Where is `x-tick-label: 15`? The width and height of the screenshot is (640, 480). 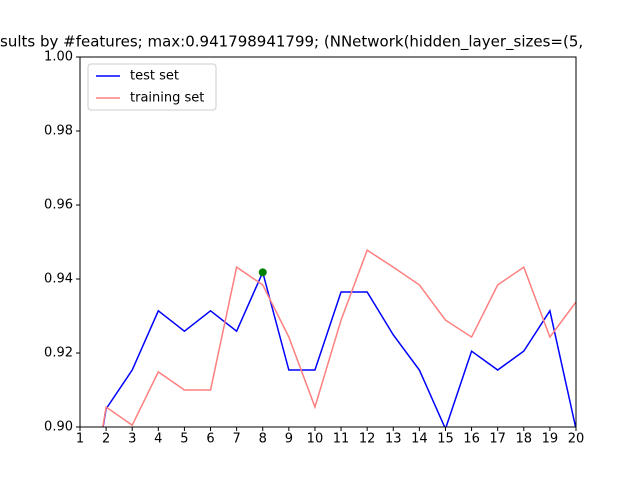 x-tick-label: 15 is located at coordinates (445, 439).